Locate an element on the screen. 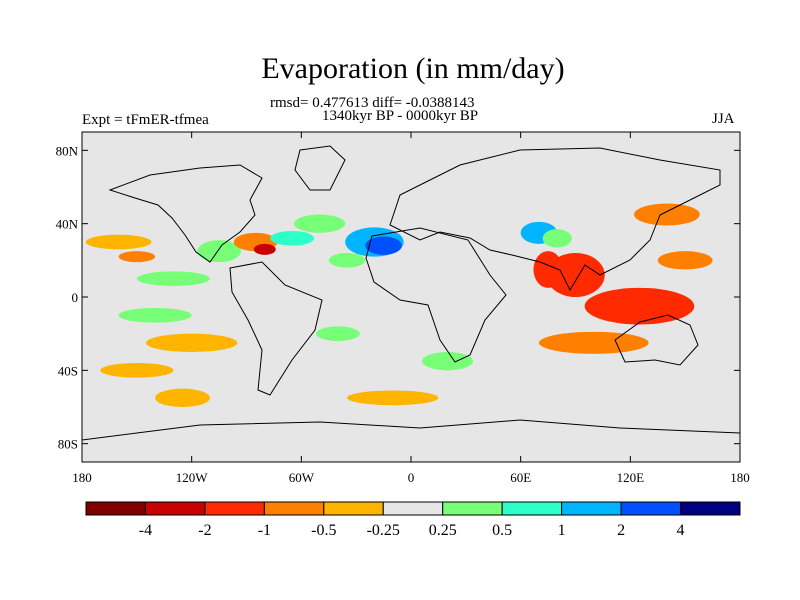  period-line: 1340kyr BP - 0000kyr BP is located at coordinates (400, 116).